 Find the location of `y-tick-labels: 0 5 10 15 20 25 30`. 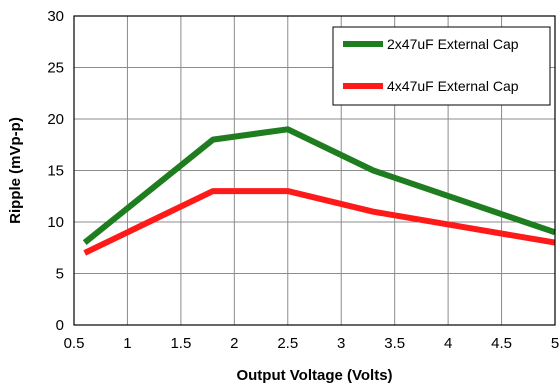

y-tick-labels: 0 5 10 15 20 25 30 is located at coordinates (55, 171).